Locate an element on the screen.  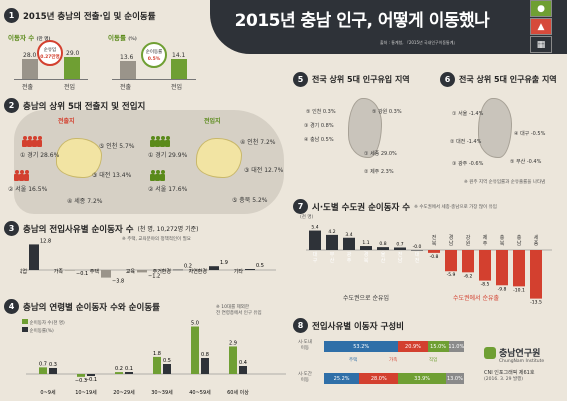
sec7-category-label: 구 is located at coordinates (315, 261).